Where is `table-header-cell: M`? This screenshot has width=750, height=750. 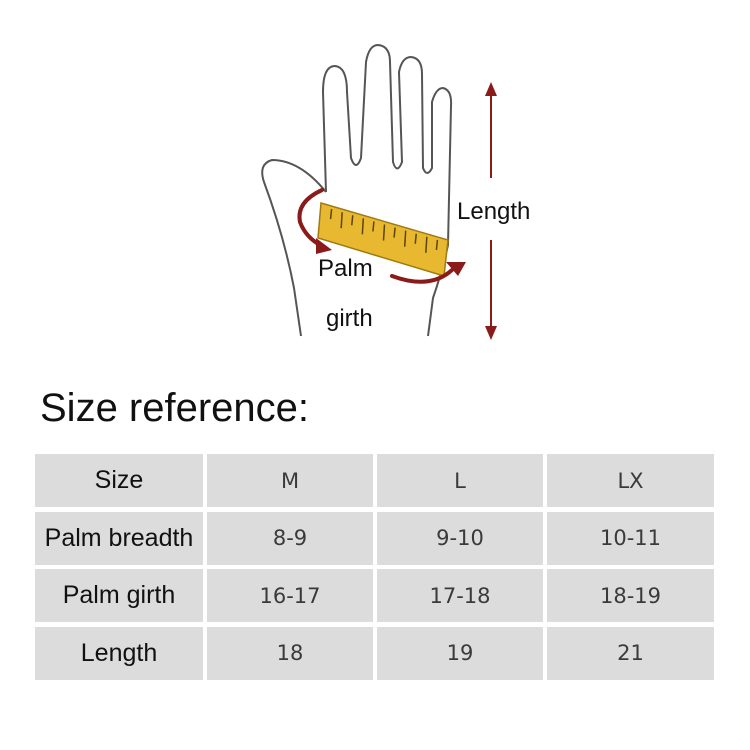
table-header-cell: M is located at coordinates (290, 480).